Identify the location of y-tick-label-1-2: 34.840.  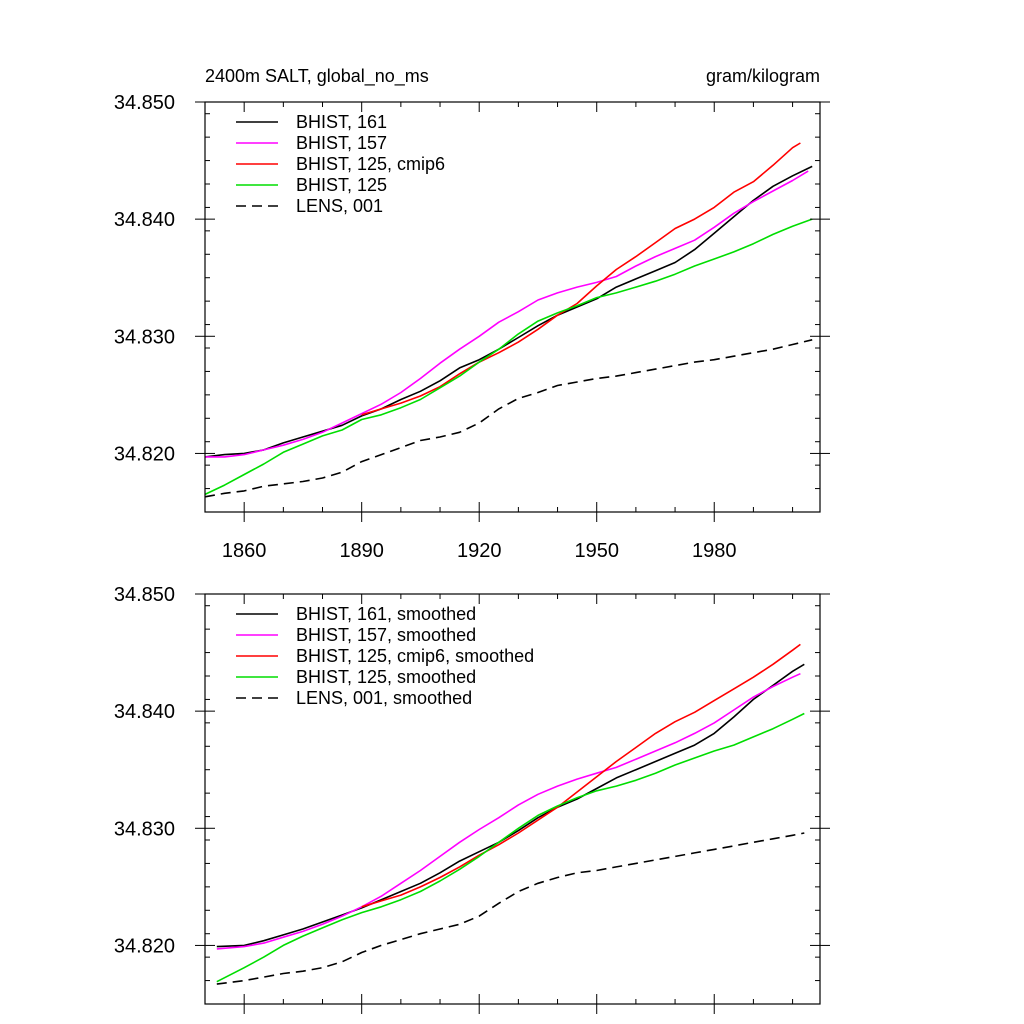
(144, 712).